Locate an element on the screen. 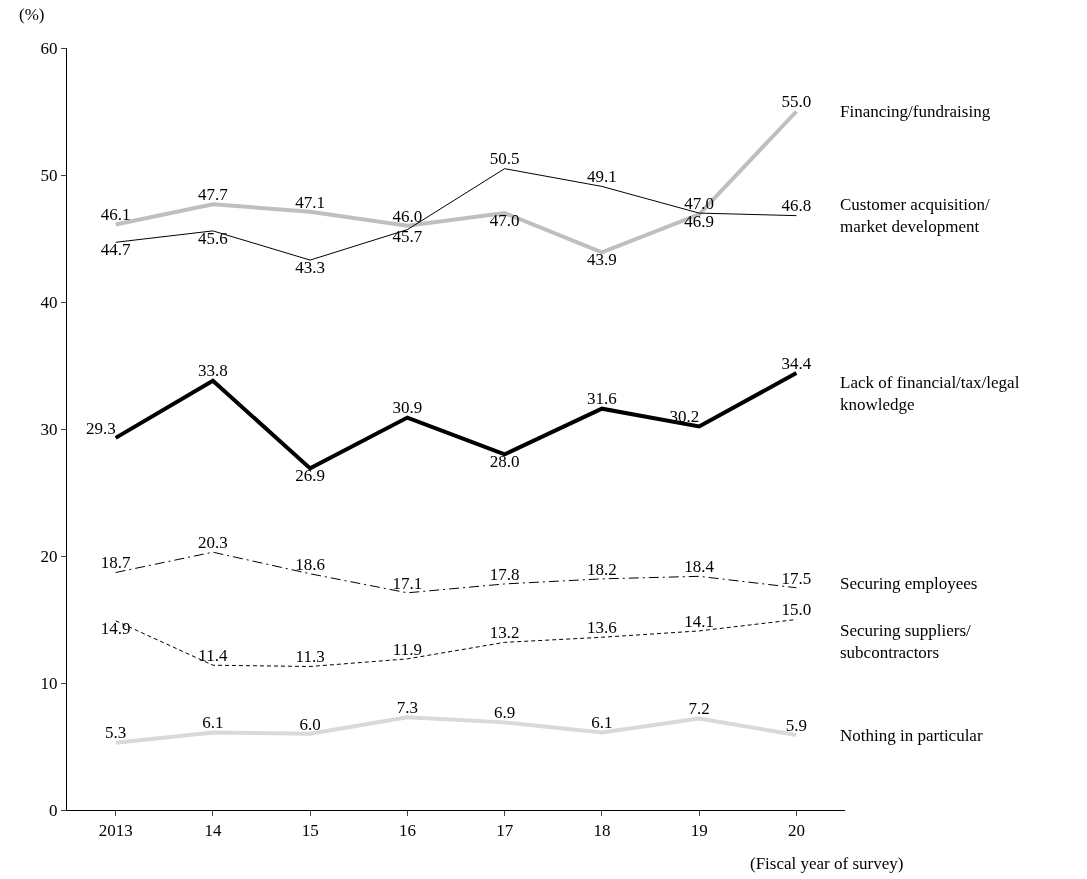  x-tick-label: 16 is located at coordinates (407, 831).